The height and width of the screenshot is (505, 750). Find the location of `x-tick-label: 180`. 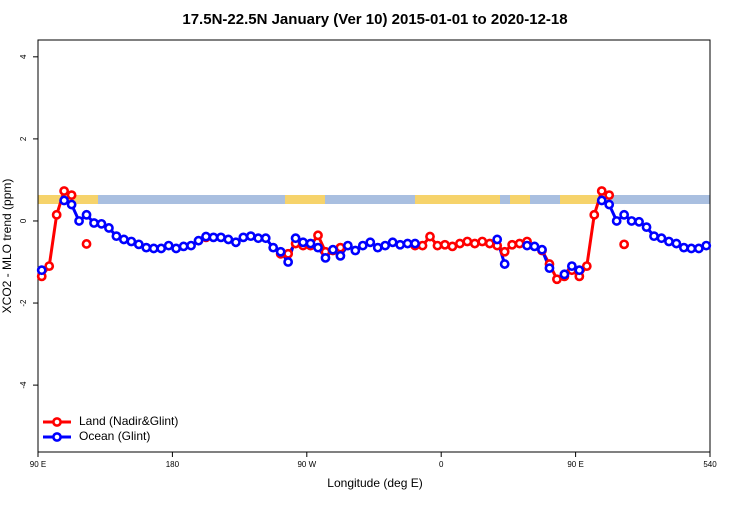

x-tick-label: 180 is located at coordinates (173, 464).